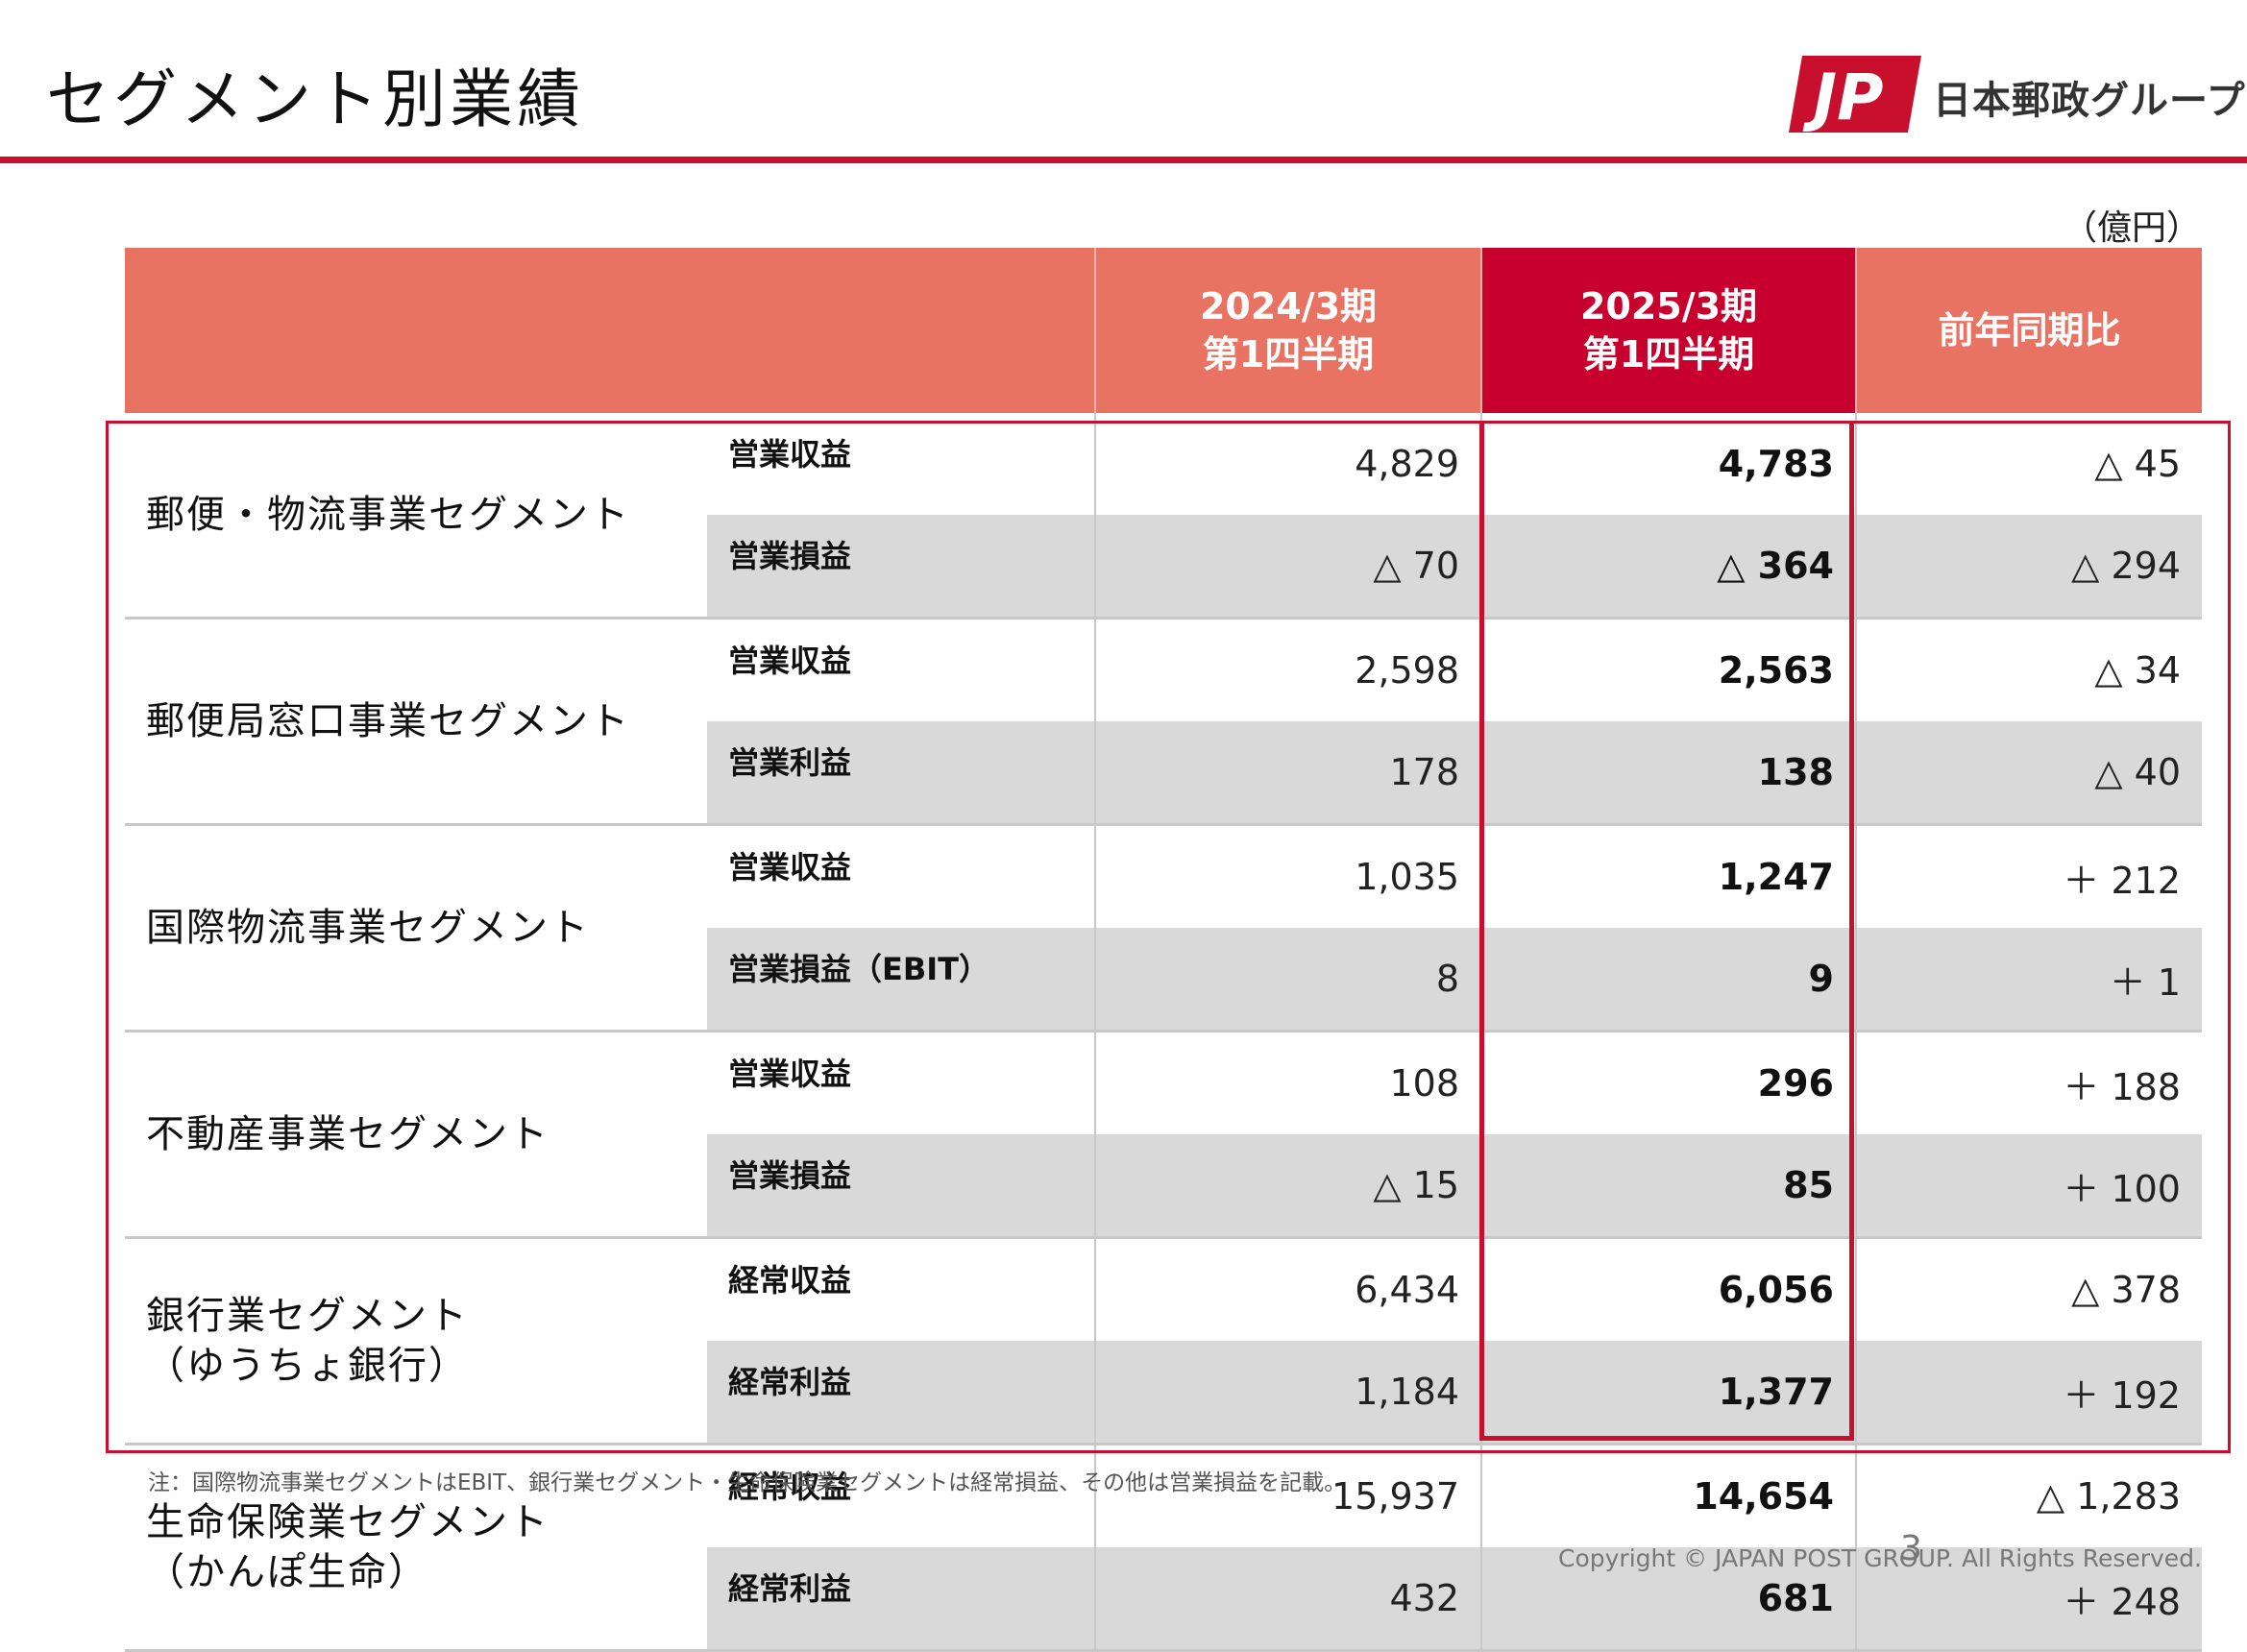  What do you see at coordinates (2029, 1393) in the screenshot?
I see `change-value: ＋ 192` at bounding box center [2029, 1393].